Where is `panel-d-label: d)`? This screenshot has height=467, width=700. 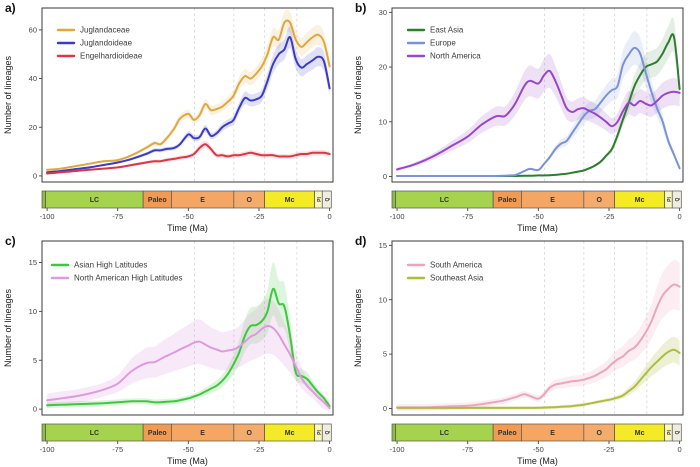 panel-d-label: d) is located at coordinates (361, 241).